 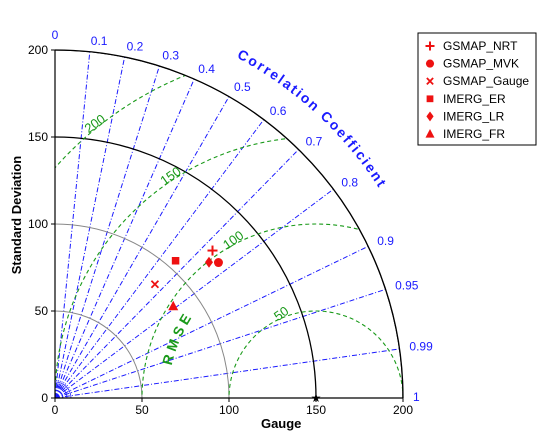 What do you see at coordinates (38, 224) in the screenshot?
I see `y-tick-label: 100` at bounding box center [38, 224].